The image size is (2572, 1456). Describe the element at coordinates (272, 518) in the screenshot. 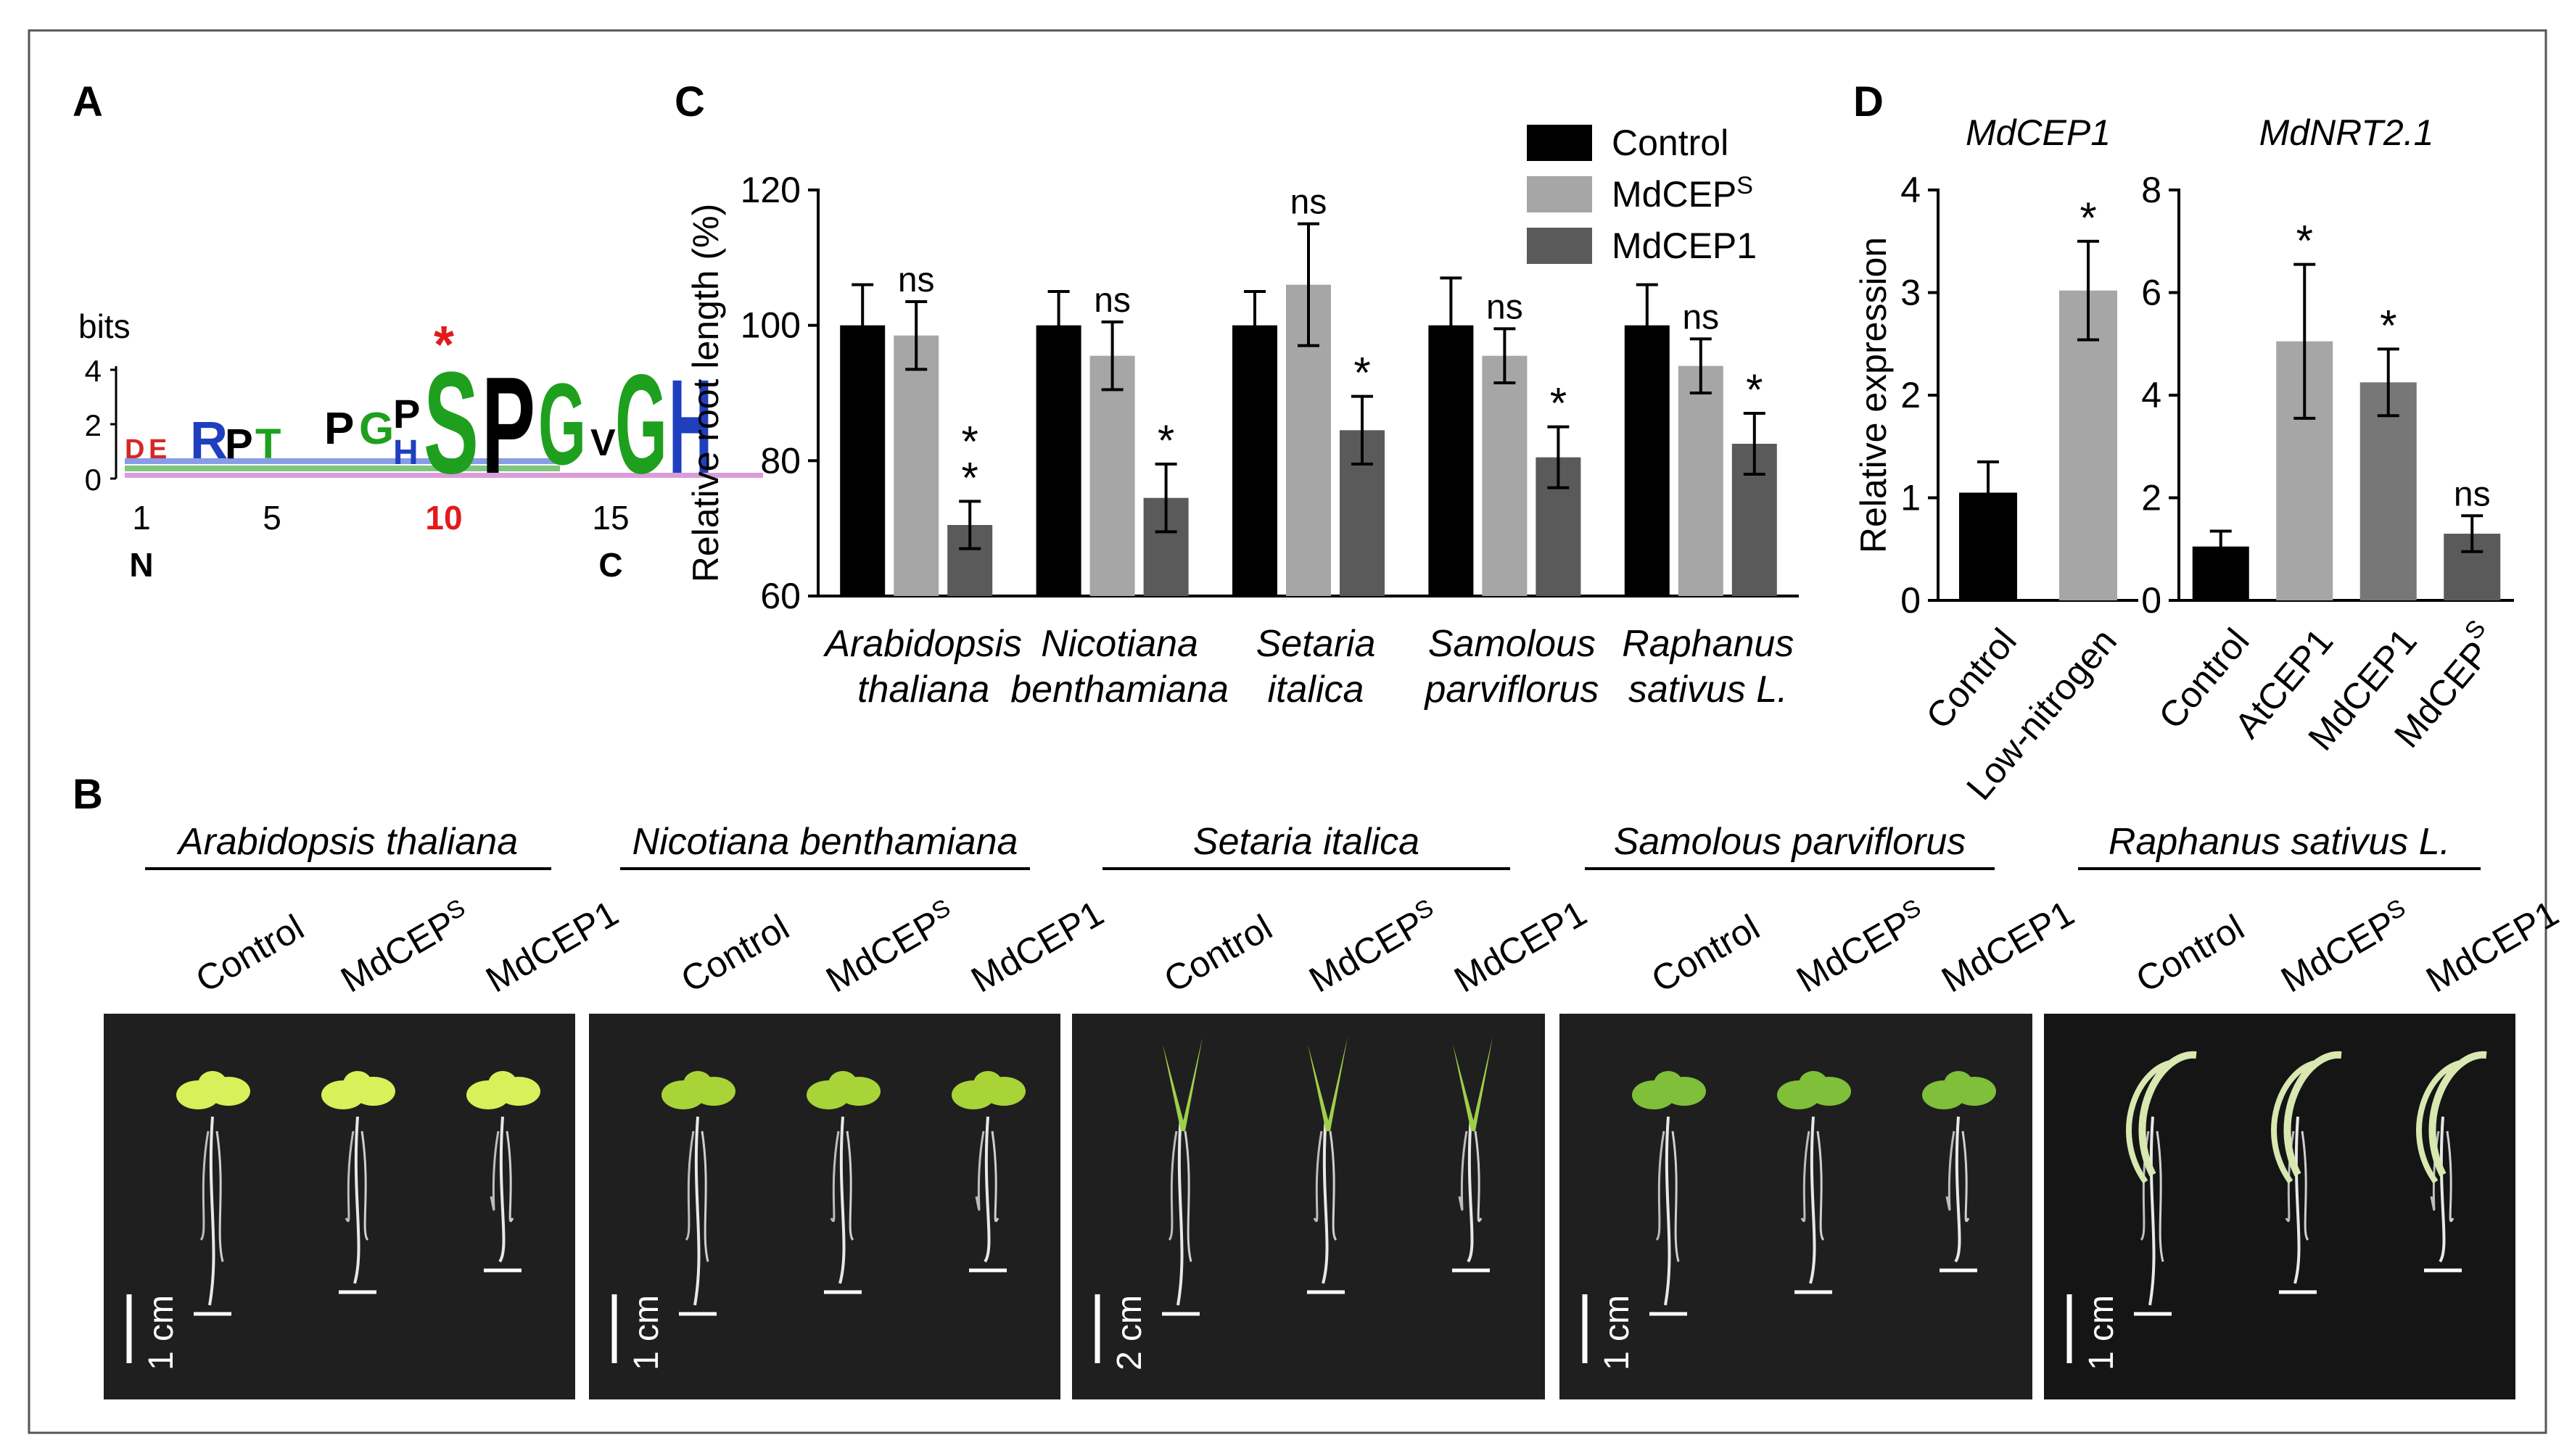

I see `logo-xtick-5: 5` at that location.